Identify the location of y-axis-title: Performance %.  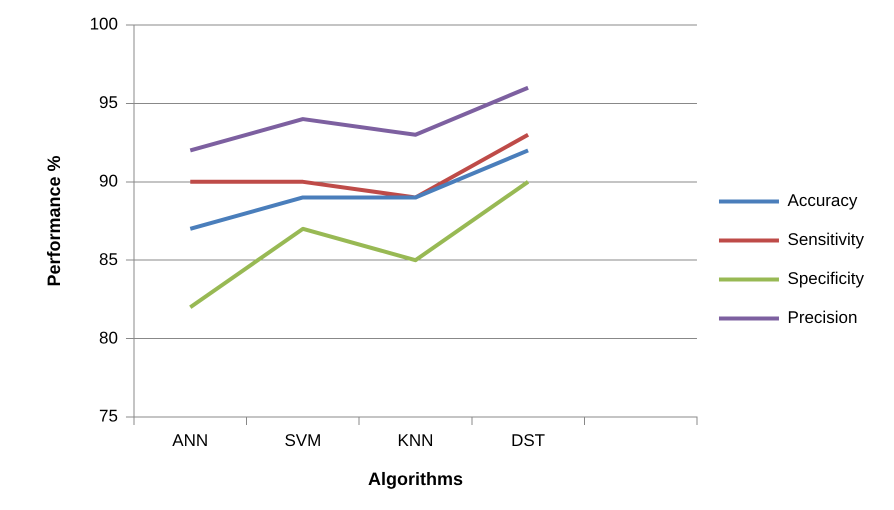
(54, 221).